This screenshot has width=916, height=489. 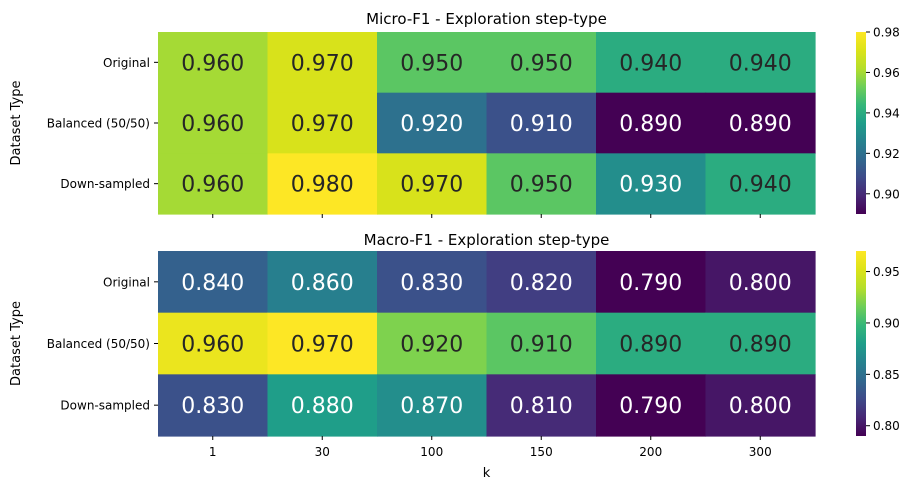 What do you see at coordinates (486, 19) in the screenshot?
I see `chart-title: Micro-F1 - Exploration step-type` at bounding box center [486, 19].